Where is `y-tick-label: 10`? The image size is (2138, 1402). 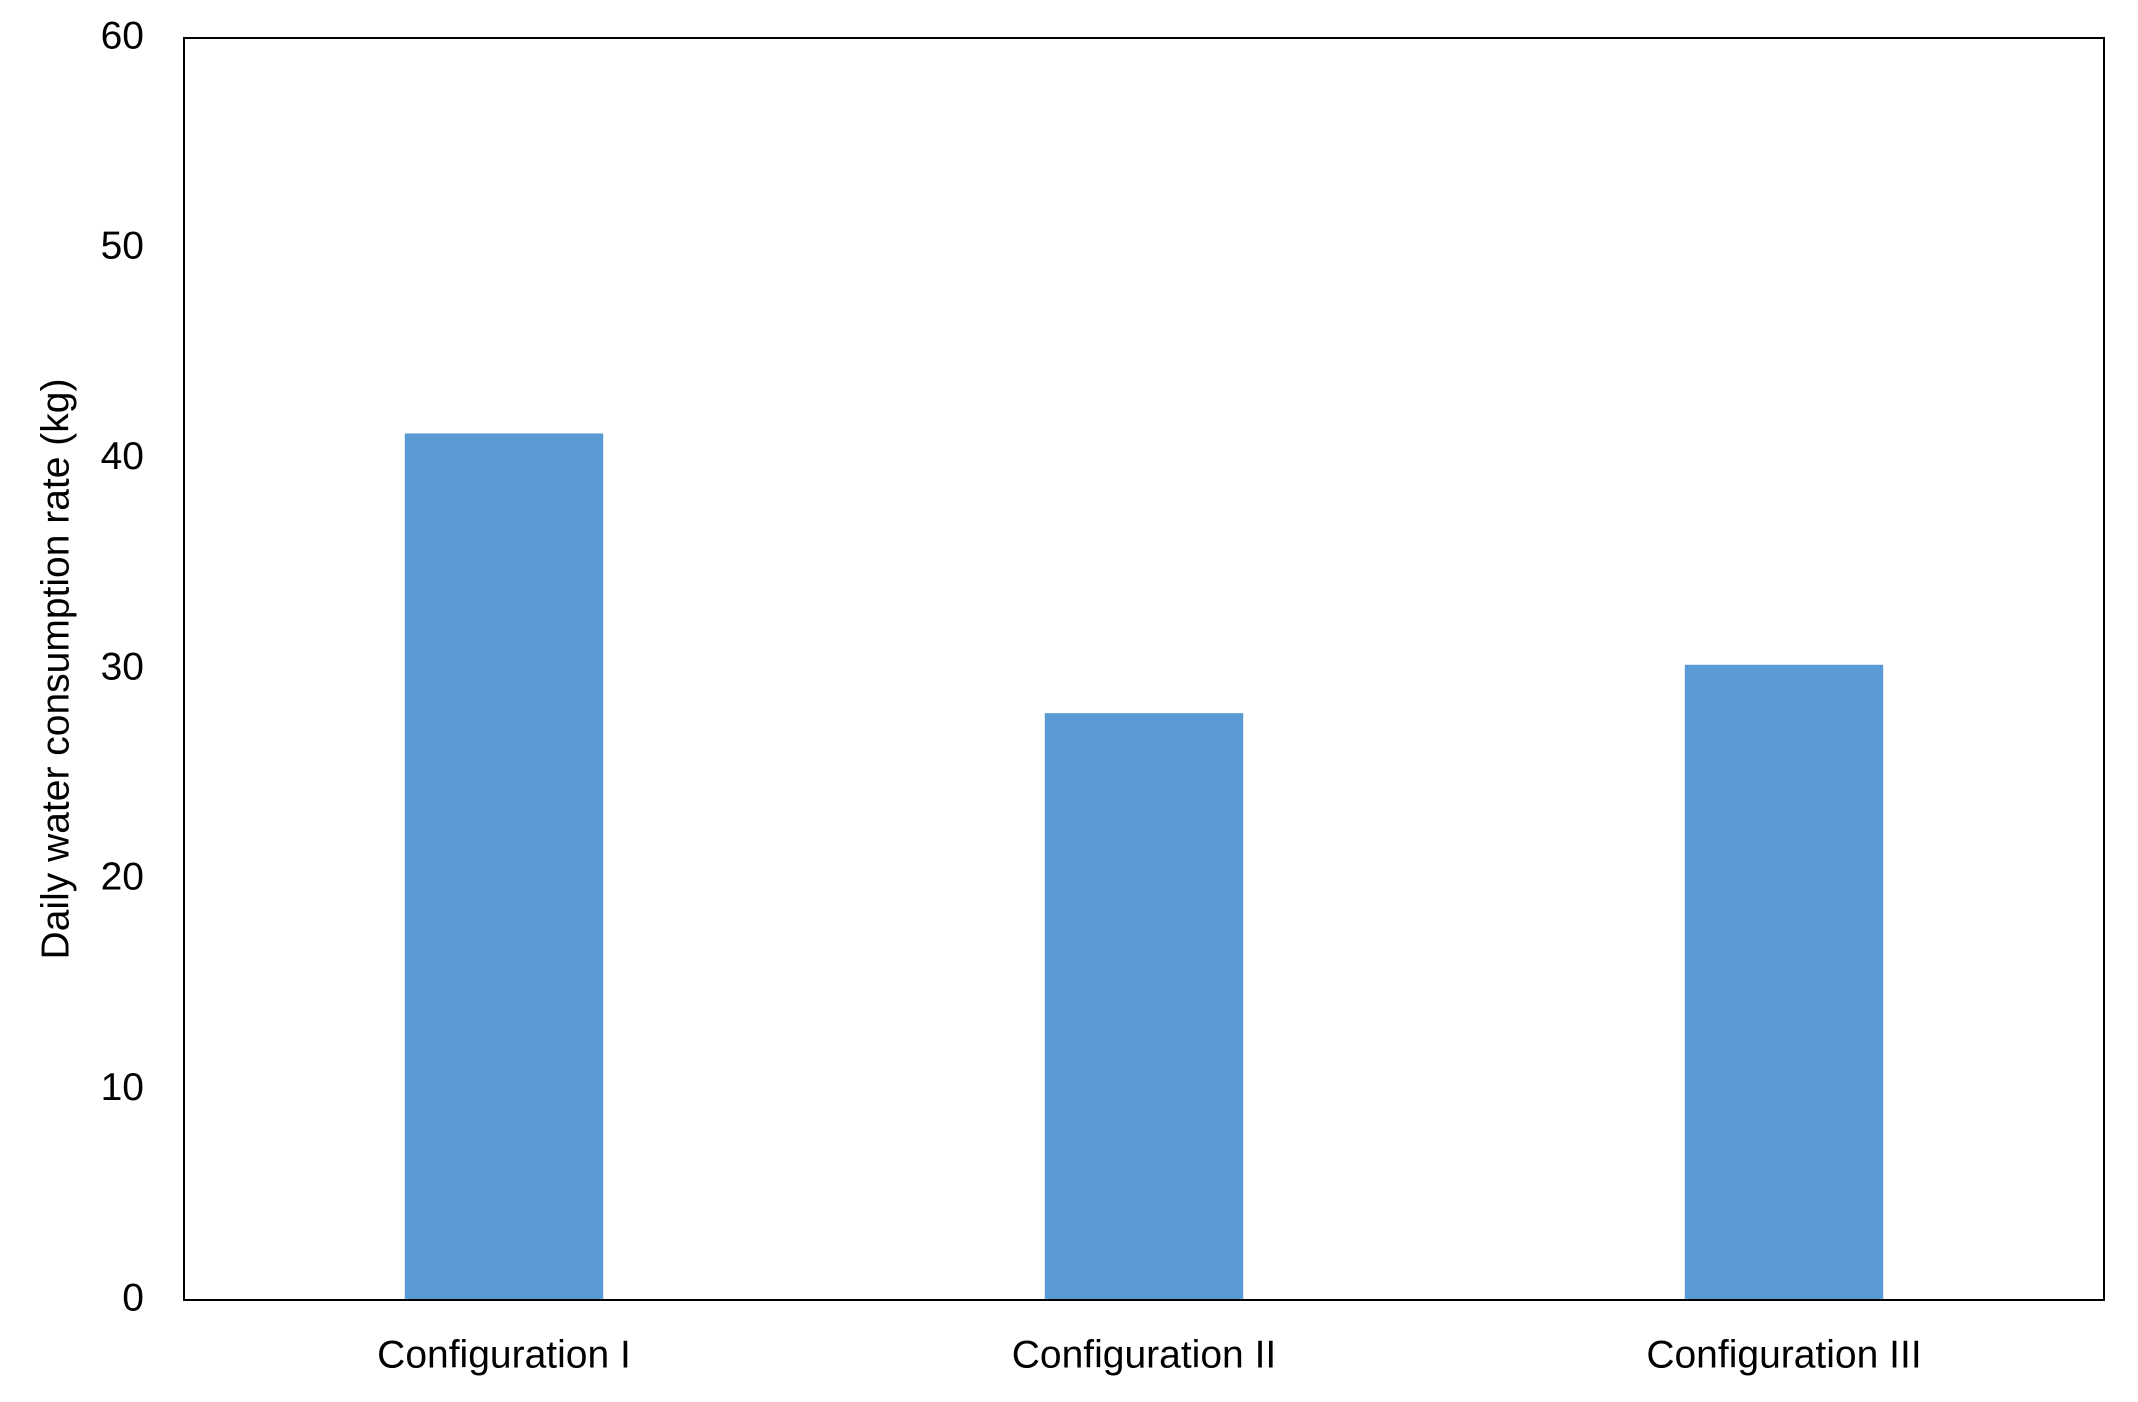 y-tick-label: 10 is located at coordinates (122, 1087).